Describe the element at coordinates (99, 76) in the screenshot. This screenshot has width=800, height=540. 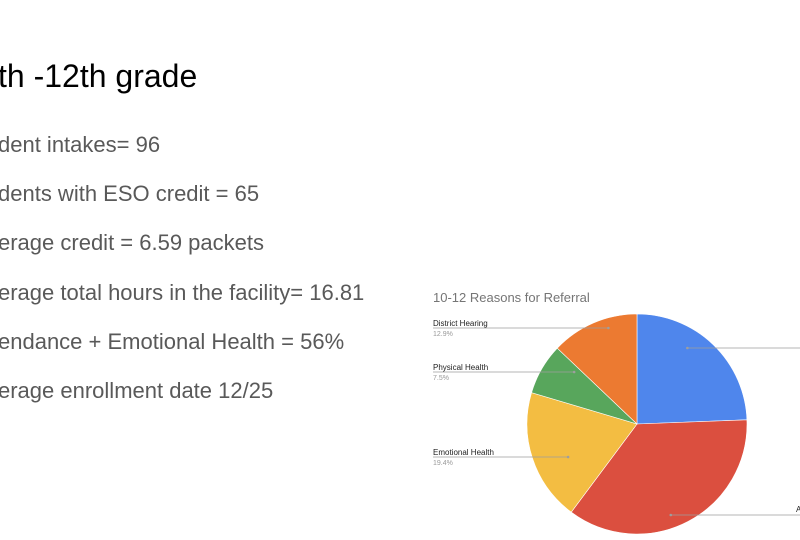
I see `slide-title: th -12th grade` at that location.